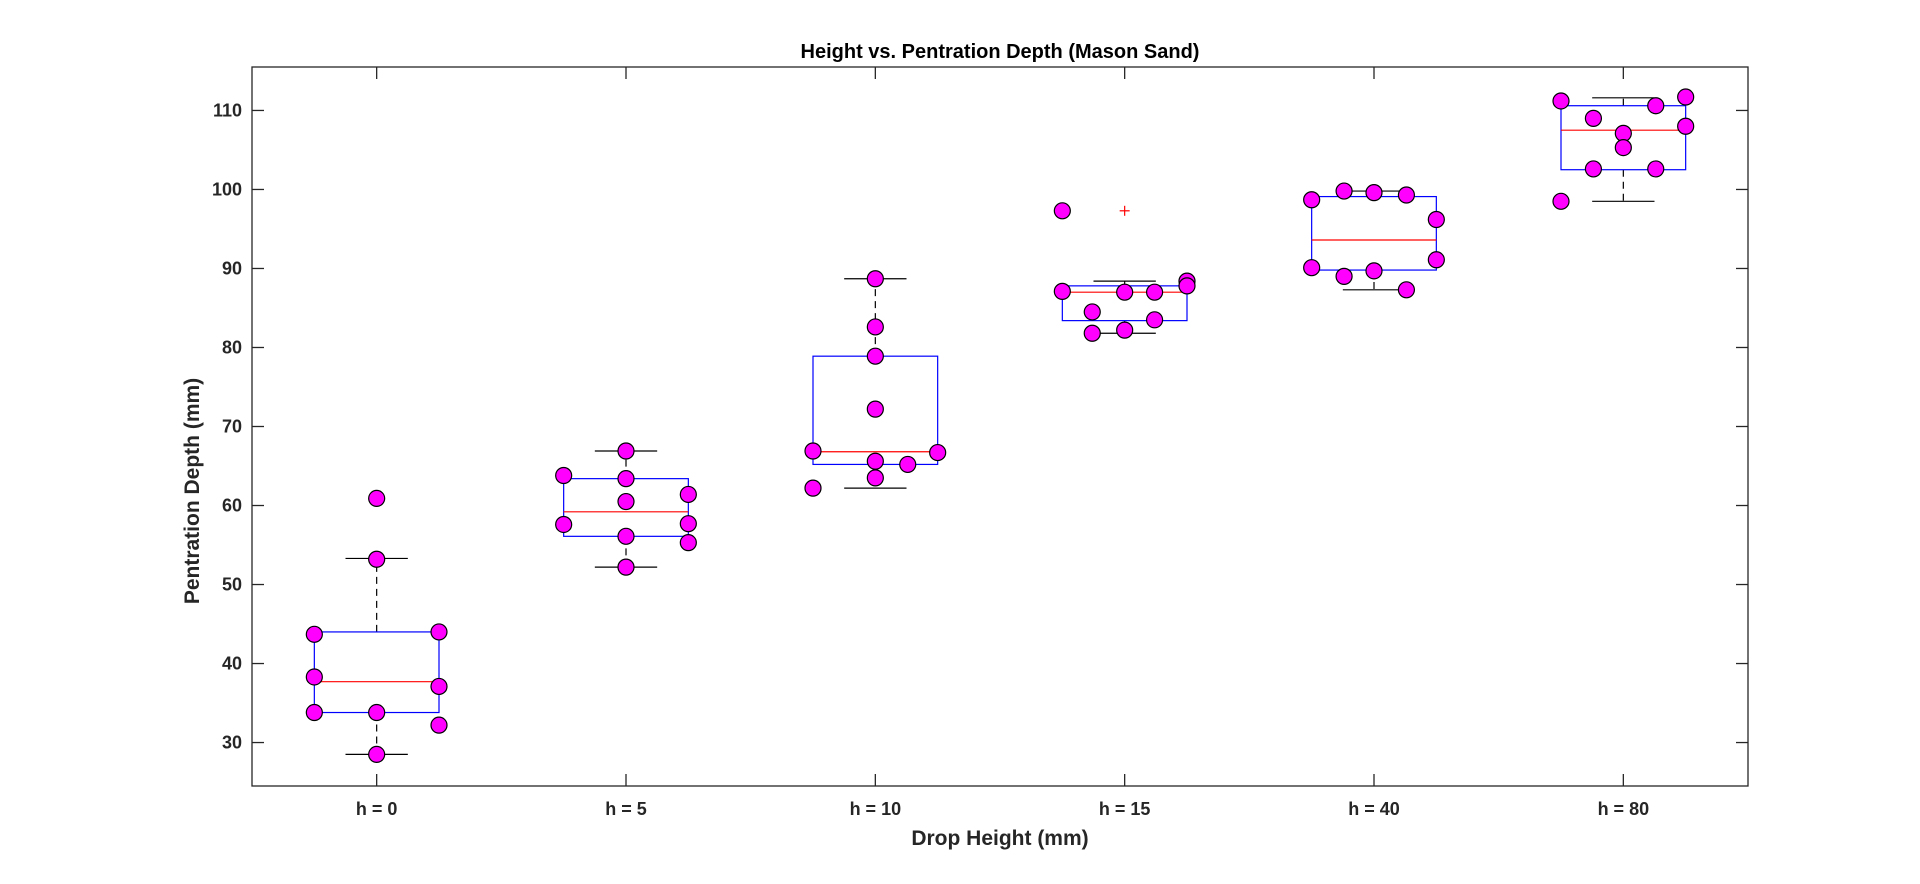  What do you see at coordinates (232, 347) in the screenshot?
I see `y-tick-label: 80` at bounding box center [232, 347].